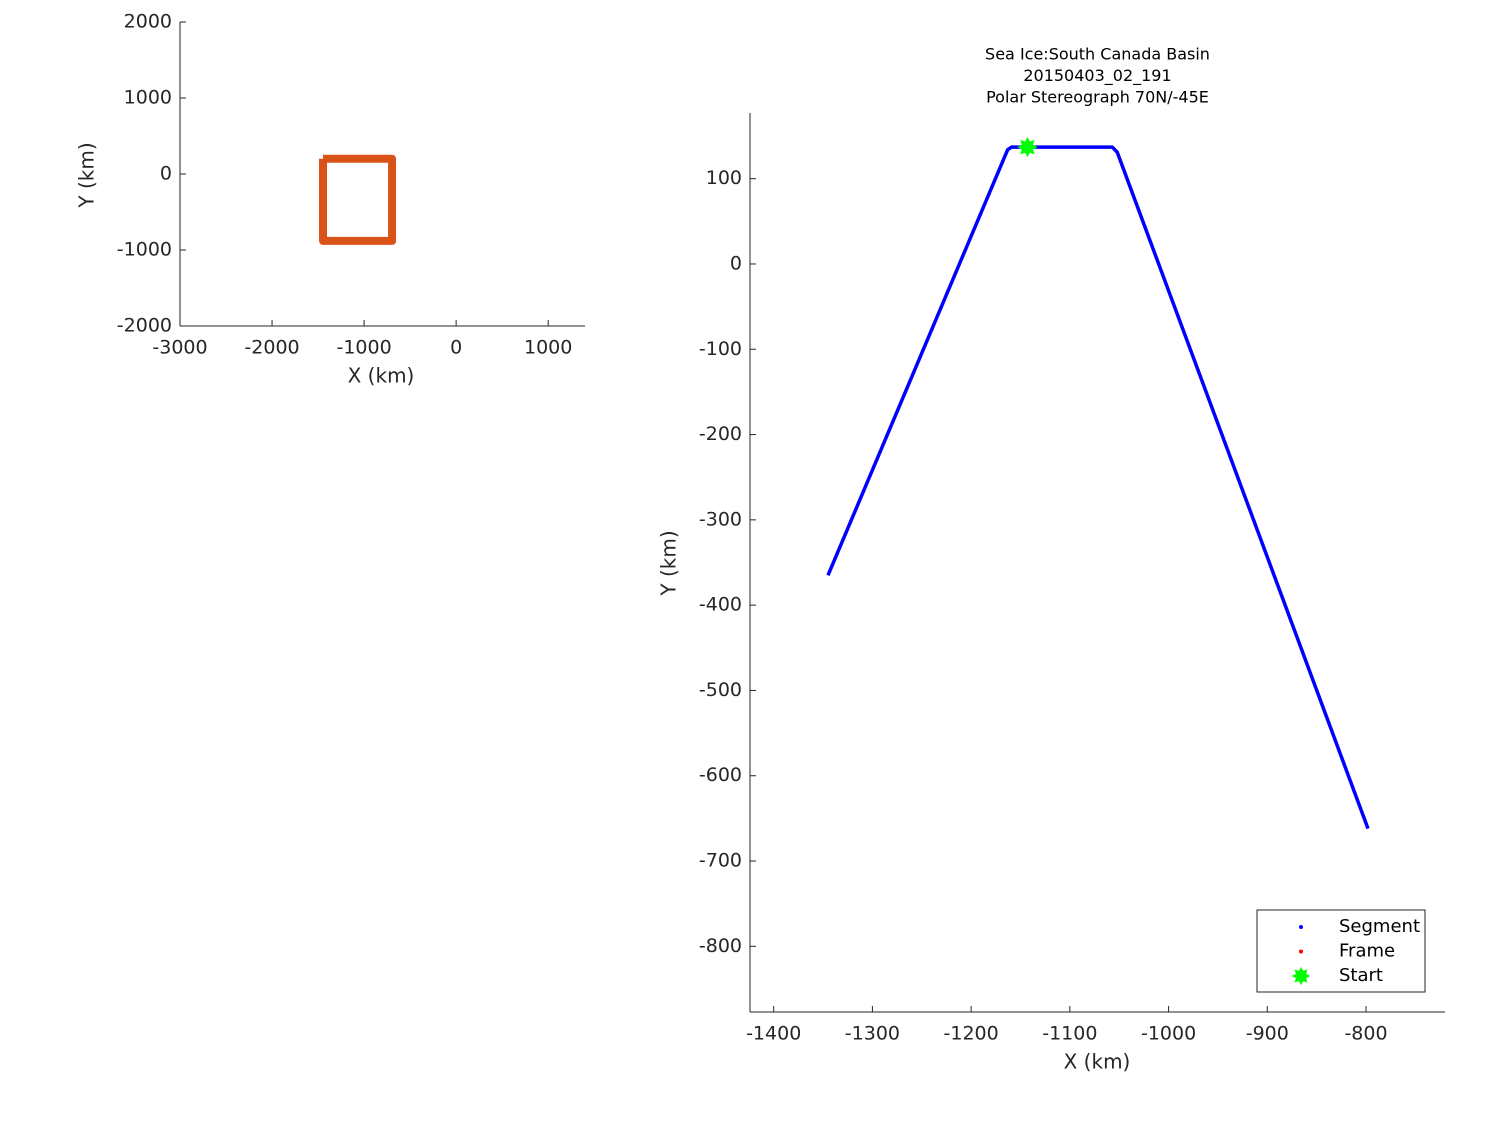 The width and height of the screenshot is (1500, 1125). I want to click on start-marker, so click(1027, 147).